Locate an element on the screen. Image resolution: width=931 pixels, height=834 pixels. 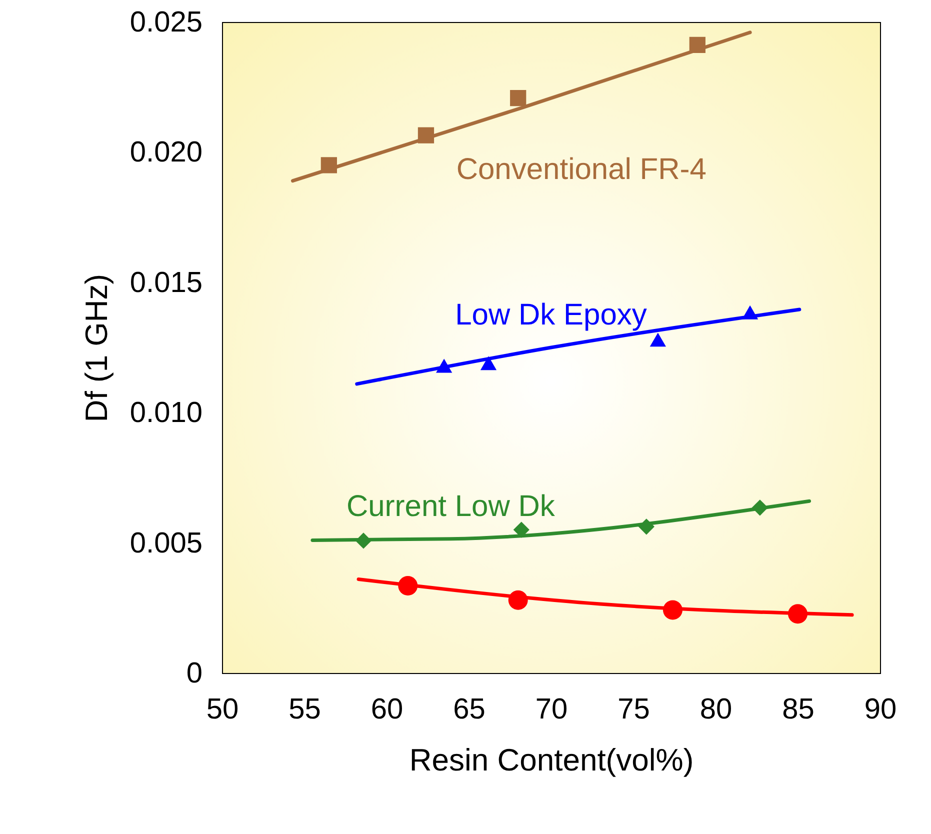
series-label: Current Low Dk is located at coordinates (451, 506).